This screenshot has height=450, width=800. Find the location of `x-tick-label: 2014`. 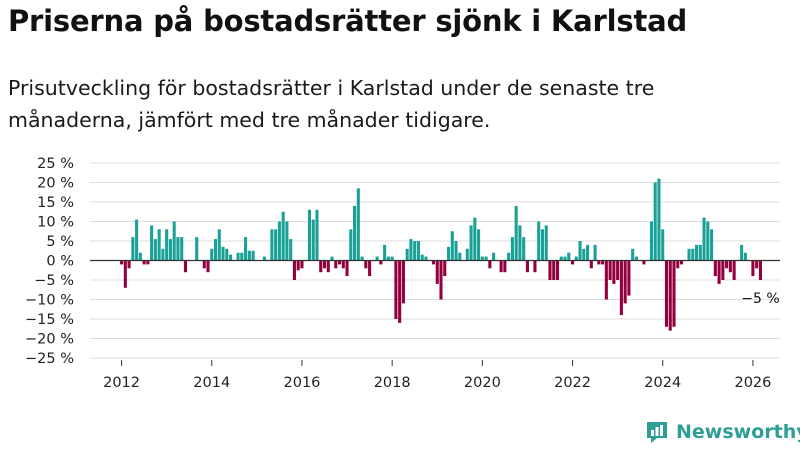

x-tick-label: 2014 is located at coordinates (211, 383).